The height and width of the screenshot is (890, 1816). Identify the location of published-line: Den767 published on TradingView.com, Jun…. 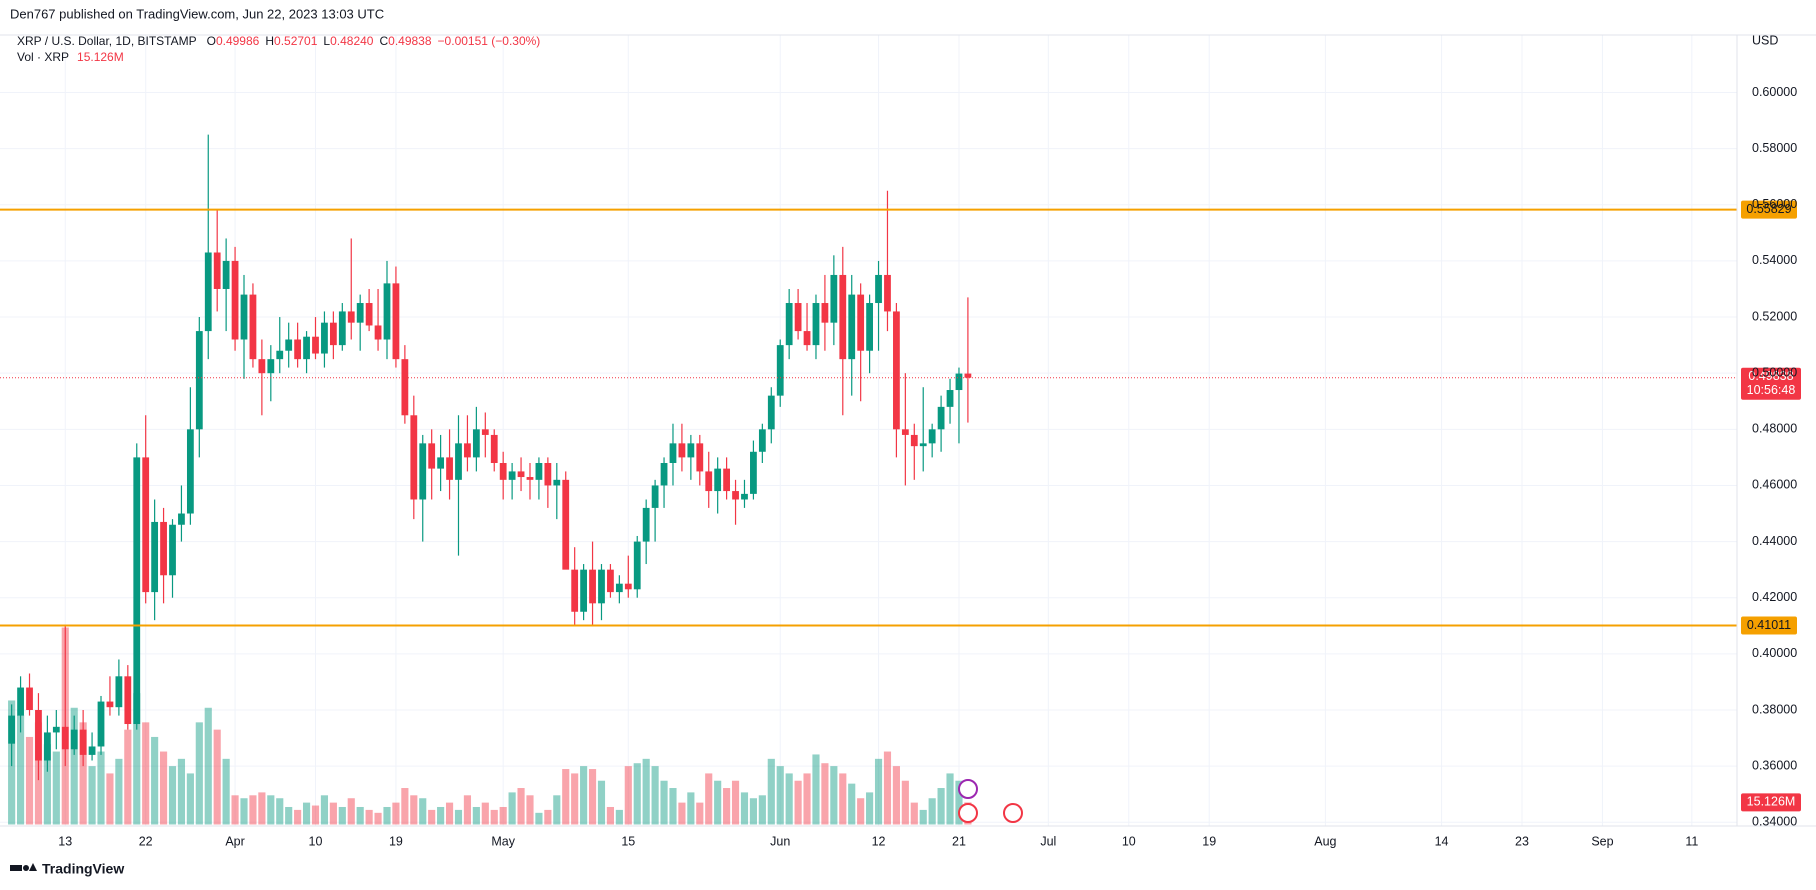
(197, 13).